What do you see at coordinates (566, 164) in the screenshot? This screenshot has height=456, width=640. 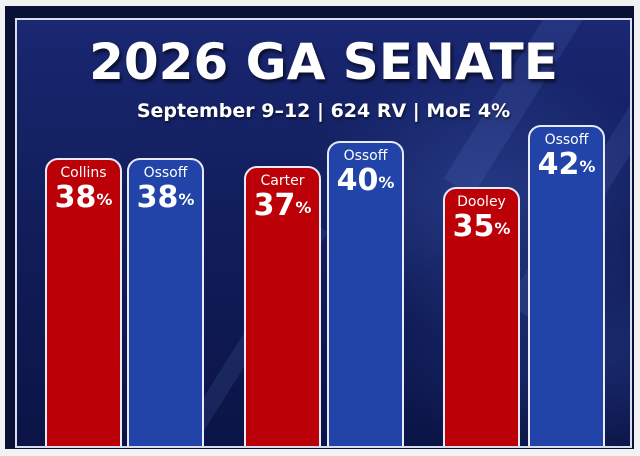 I see `candidate-value: 42%` at bounding box center [566, 164].